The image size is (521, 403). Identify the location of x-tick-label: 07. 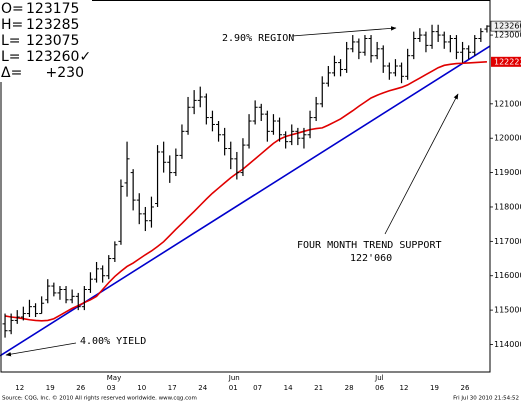
(257, 388).